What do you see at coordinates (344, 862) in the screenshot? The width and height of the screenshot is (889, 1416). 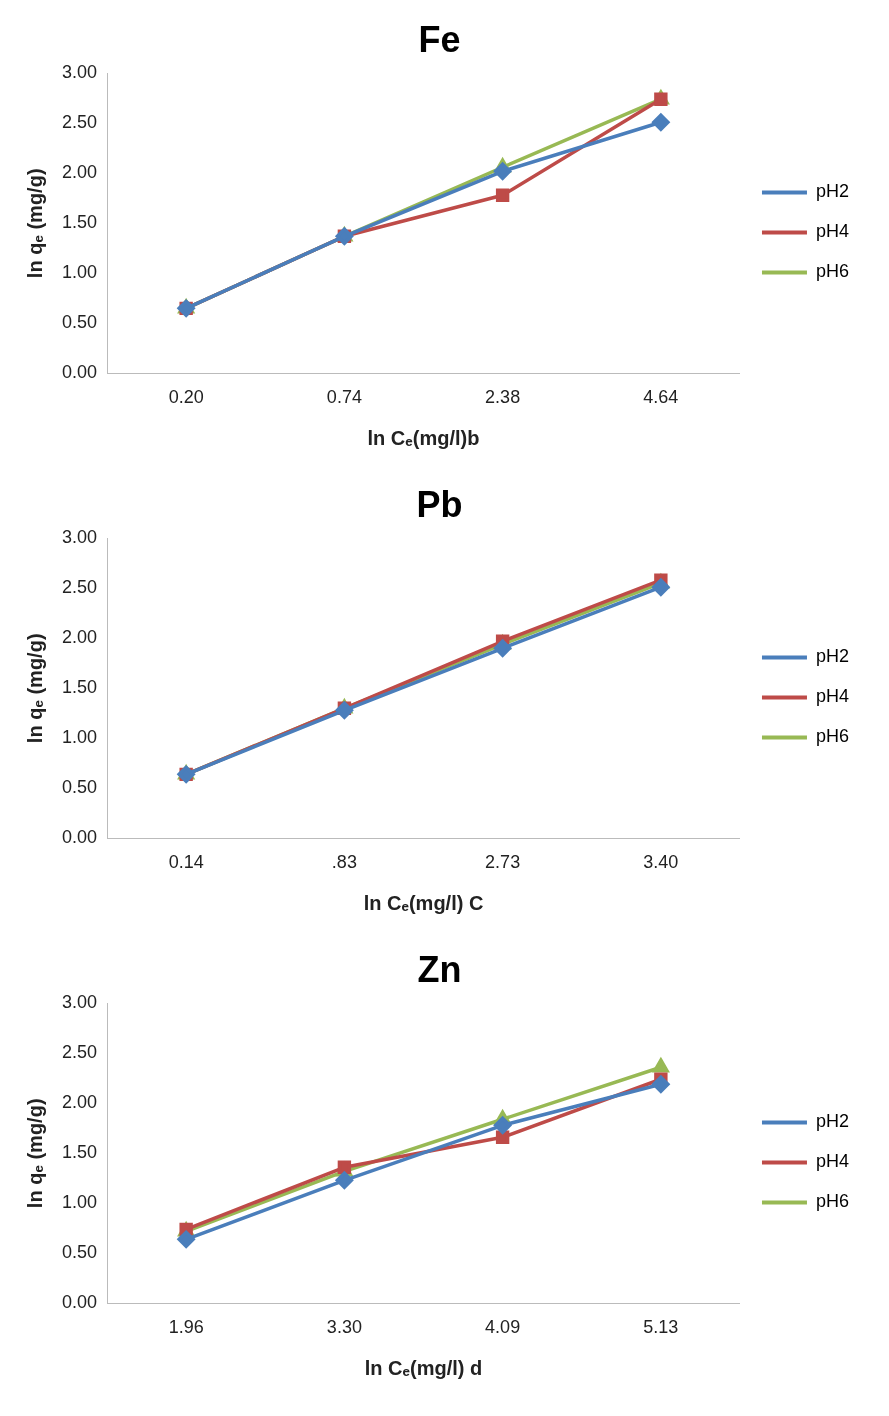 I see `x-tick-label: .83` at bounding box center [344, 862].